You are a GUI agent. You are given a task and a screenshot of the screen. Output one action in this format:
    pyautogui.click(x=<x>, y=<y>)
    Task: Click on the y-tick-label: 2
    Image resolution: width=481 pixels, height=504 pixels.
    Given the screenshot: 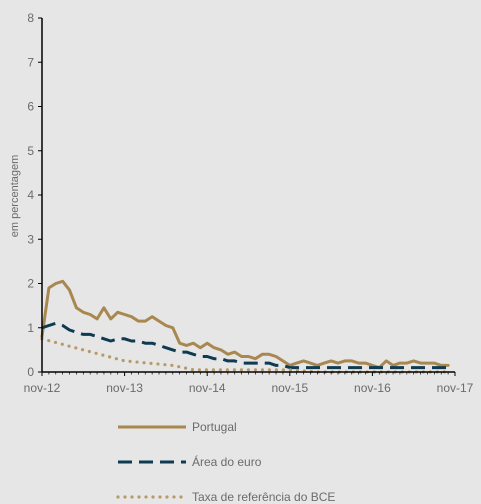 What is the action you would take?
    pyautogui.click(x=30, y=284)
    